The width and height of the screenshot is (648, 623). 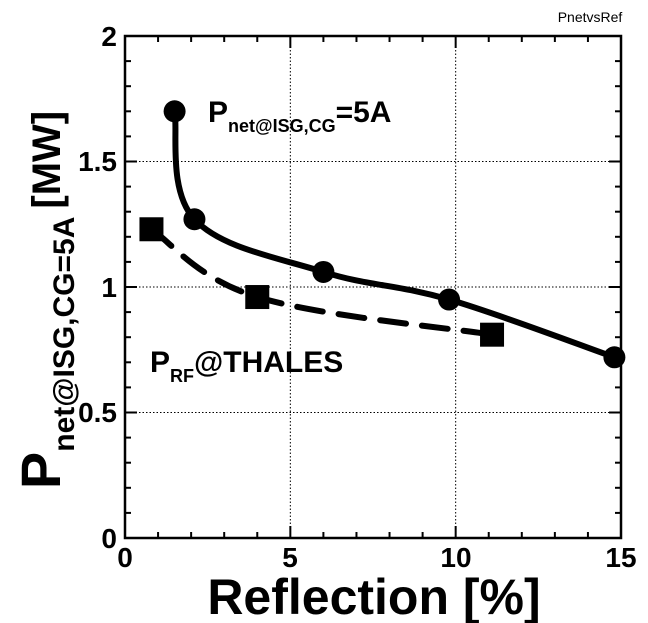 What do you see at coordinates (290, 557) in the screenshot?
I see `x-tick-5: 5` at bounding box center [290, 557].